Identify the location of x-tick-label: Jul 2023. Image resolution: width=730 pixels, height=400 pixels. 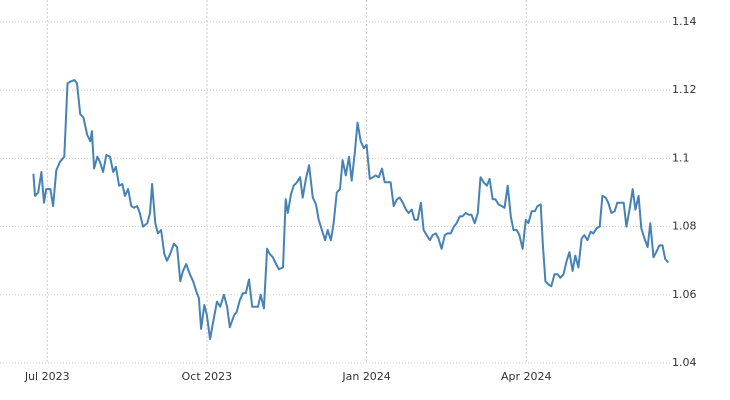
(47, 376).